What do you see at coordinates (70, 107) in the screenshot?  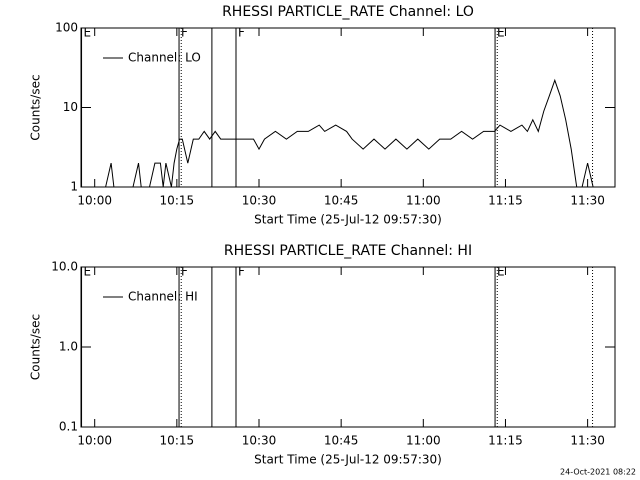 I see `y-tick-label: 10` at bounding box center [70, 107].